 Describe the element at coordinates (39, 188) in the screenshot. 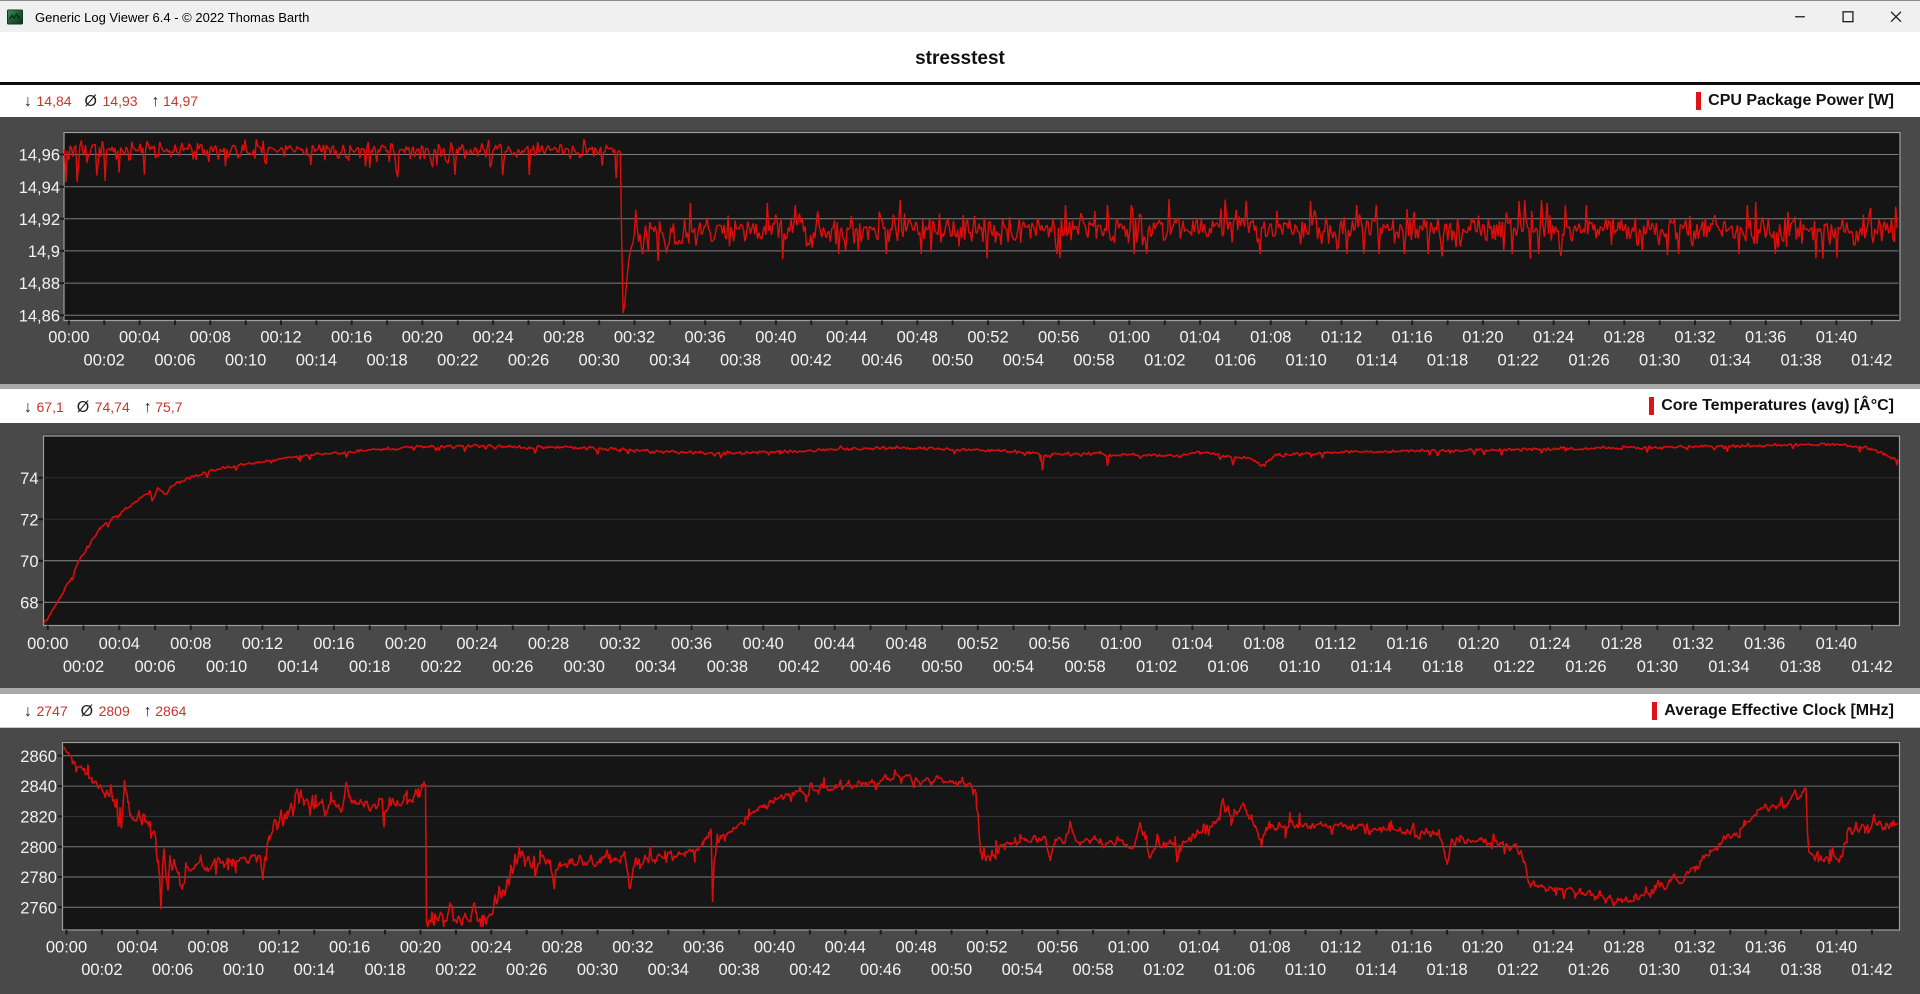

I see `svg-text: 14,94` at that location.